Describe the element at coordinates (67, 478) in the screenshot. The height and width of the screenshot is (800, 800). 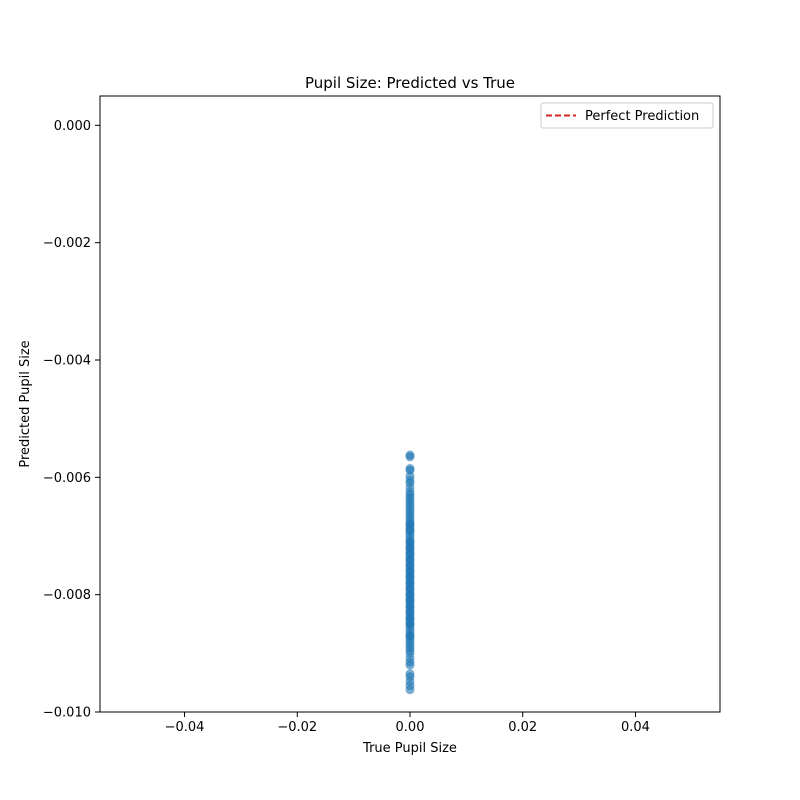
I see `y-tick-label: −0.006` at that location.